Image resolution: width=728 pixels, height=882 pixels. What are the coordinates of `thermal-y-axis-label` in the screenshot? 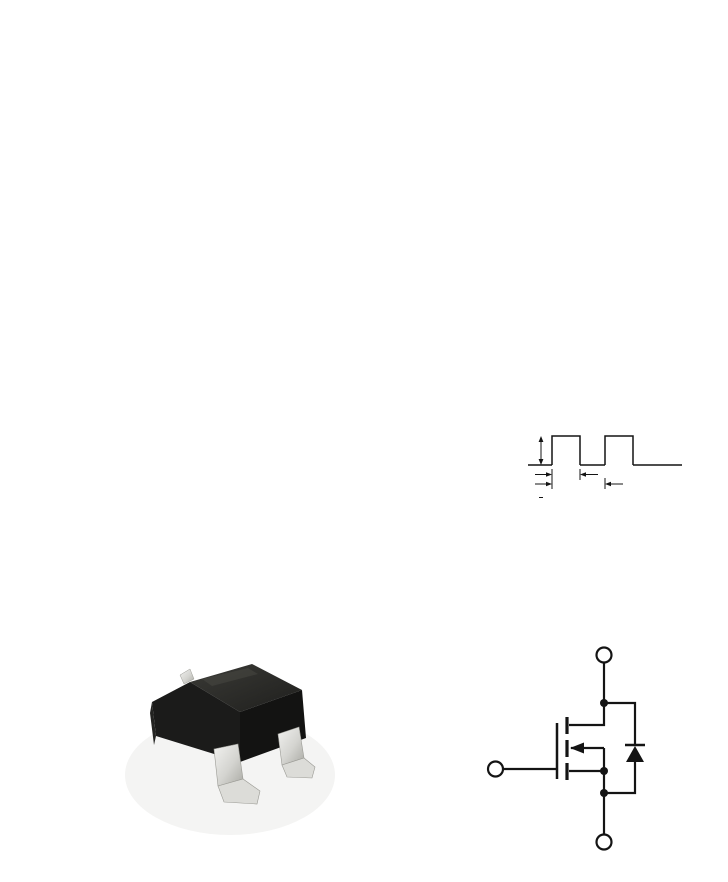 It's located at (32, 440).